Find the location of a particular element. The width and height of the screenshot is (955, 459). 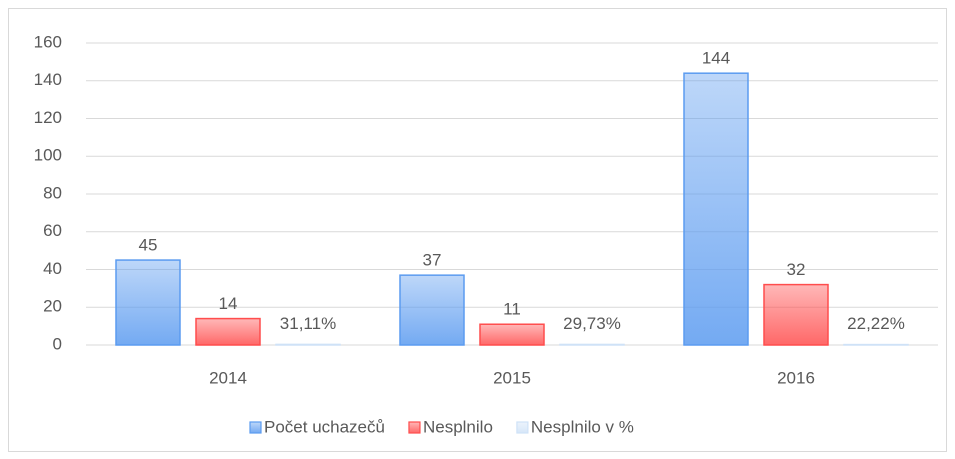

data-label: 144 is located at coordinates (716, 58).